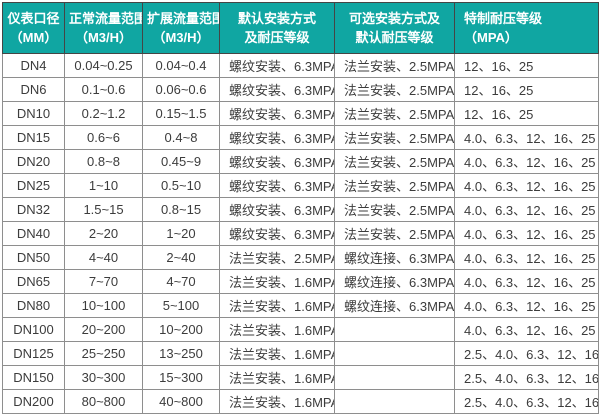 This screenshot has height=420, width=600. What do you see at coordinates (33, 28) in the screenshot?
I see `col-header-diameter: 仪表口径 （MM）` at bounding box center [33, 28].